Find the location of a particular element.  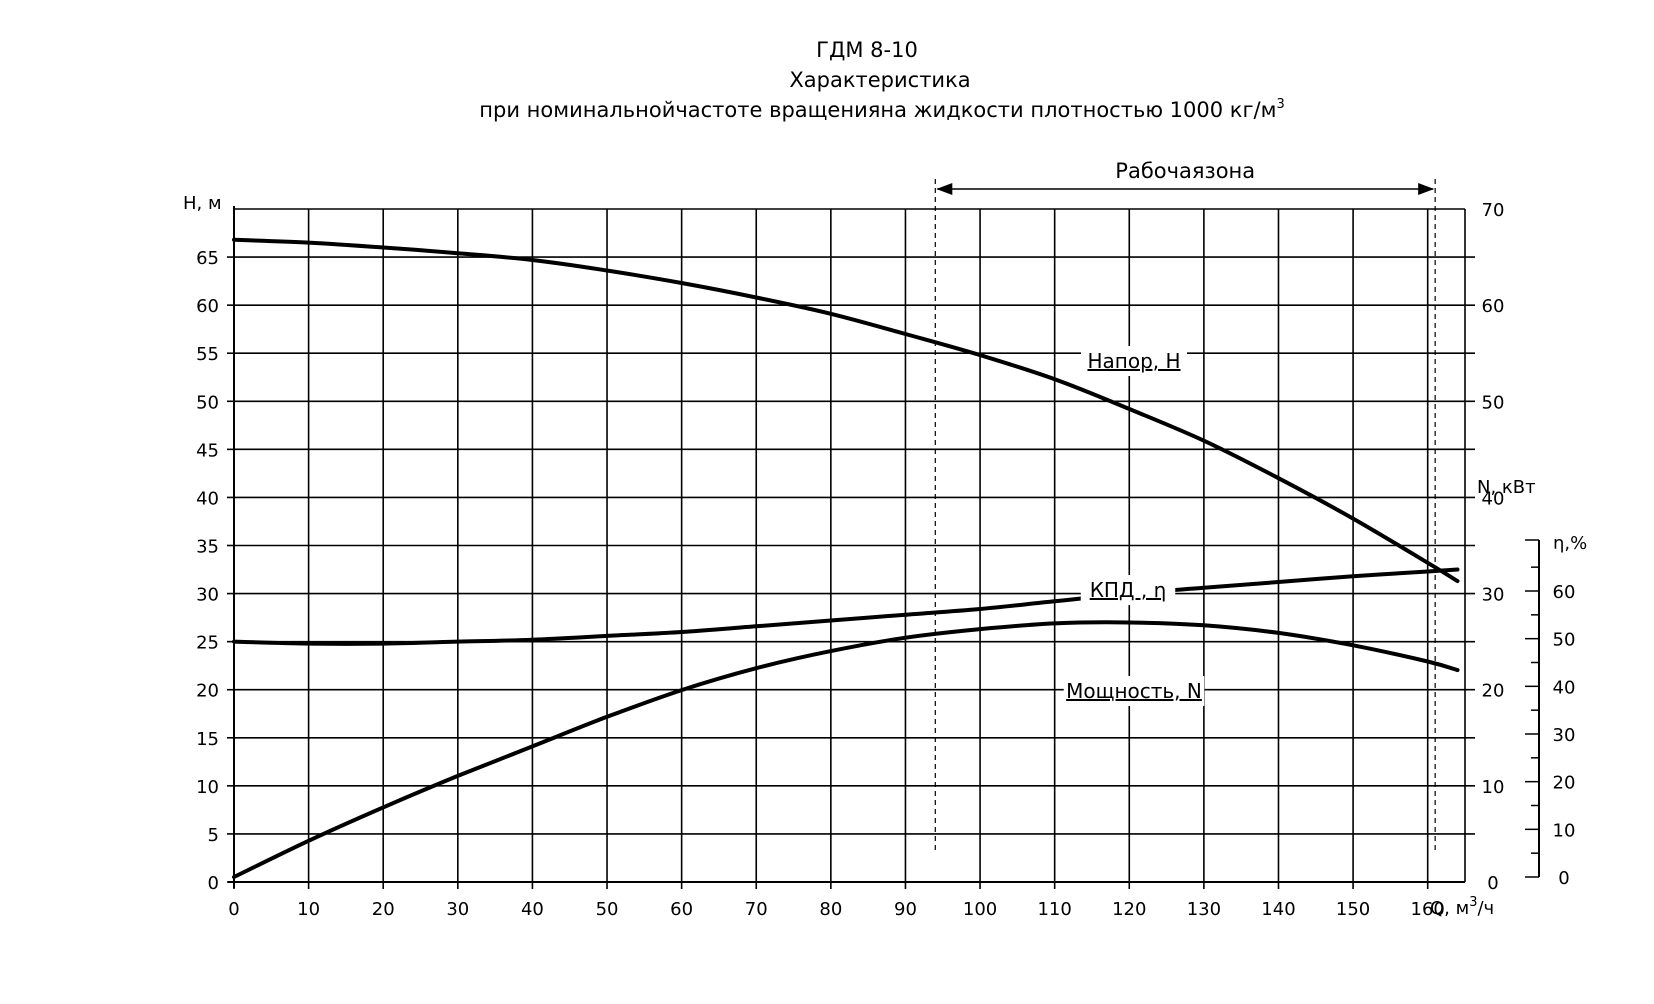

x-tick-label-110: 110 is located at coordinates (1054, 909).